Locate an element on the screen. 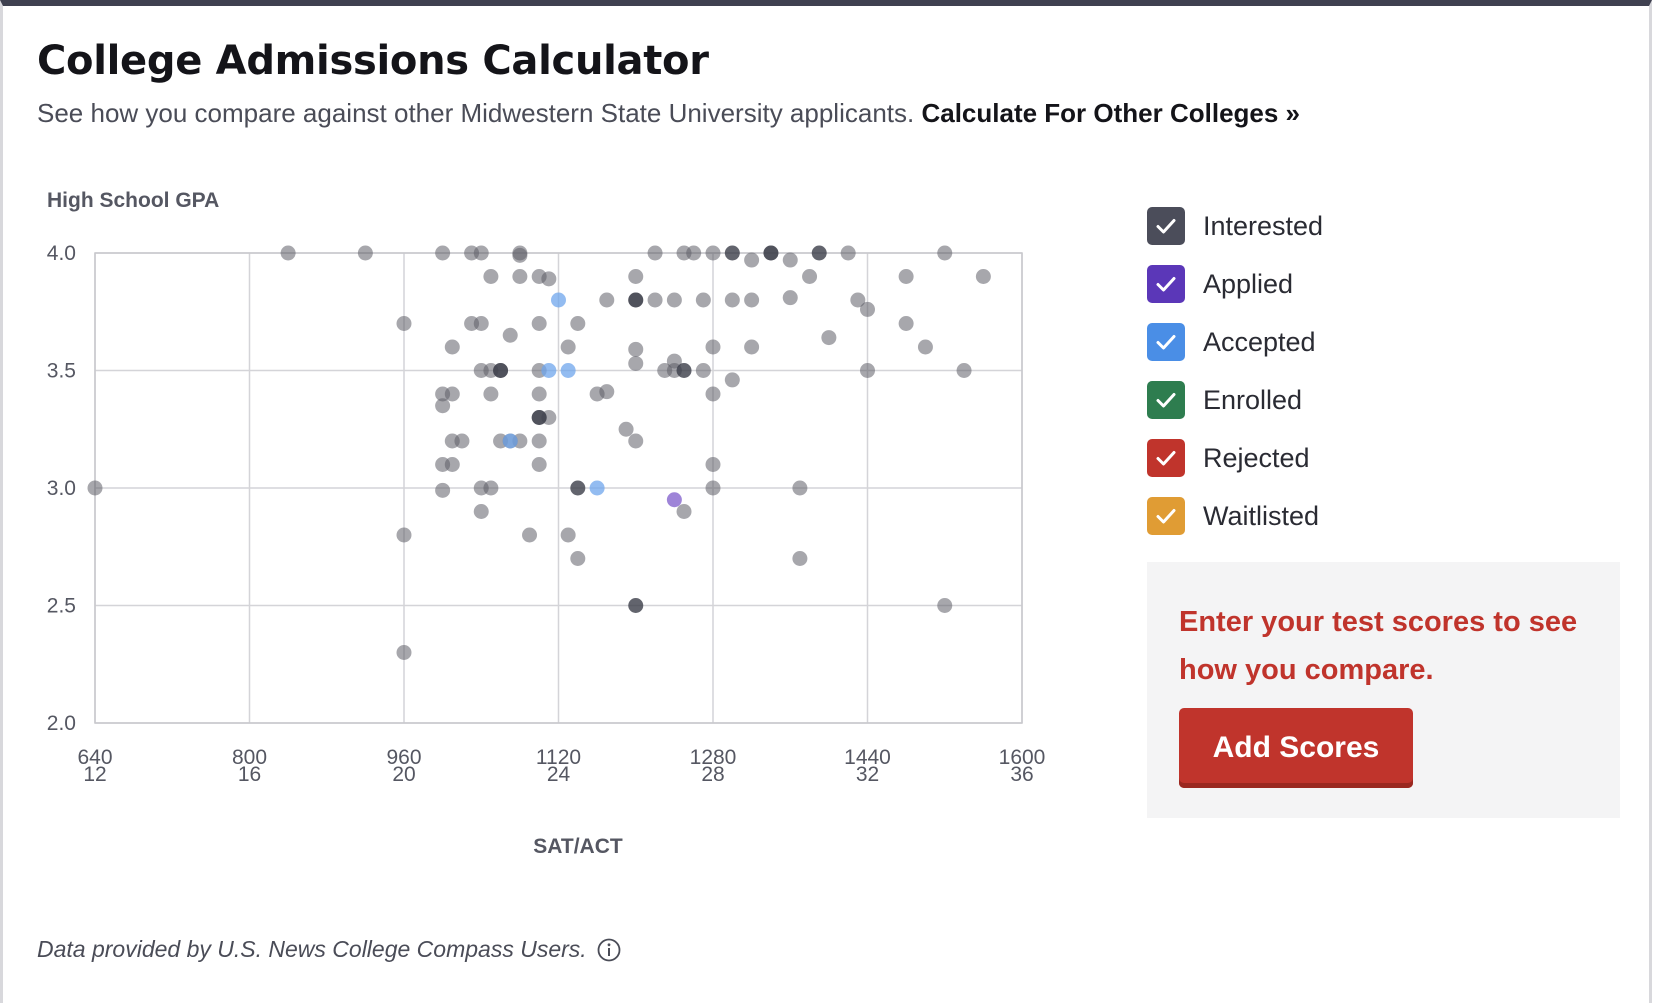  add-scores-button: Add Scores is located at coordinates (1296, 748).